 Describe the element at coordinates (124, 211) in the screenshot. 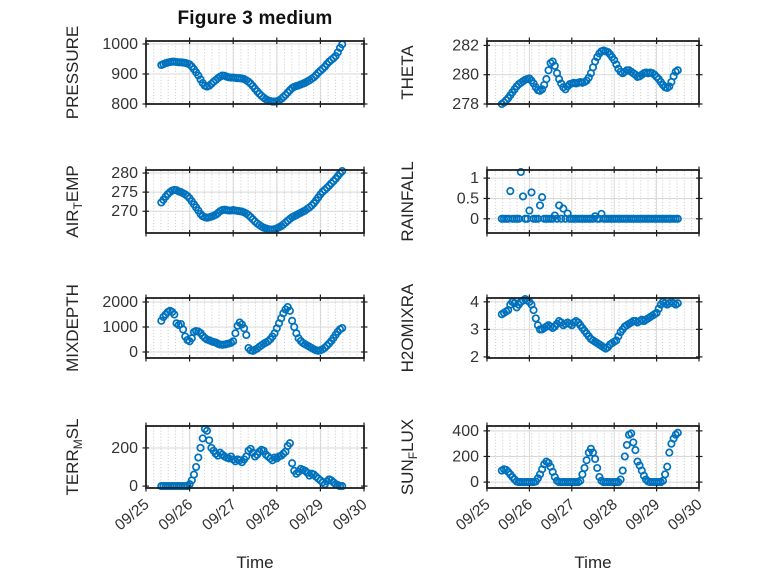

I see `y-tick-label: 270` at that location.